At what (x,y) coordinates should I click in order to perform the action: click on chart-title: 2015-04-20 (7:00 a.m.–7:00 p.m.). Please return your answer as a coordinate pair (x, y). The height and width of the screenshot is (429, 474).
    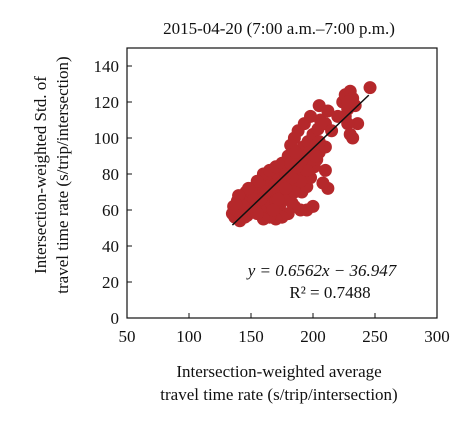
    Looking at the image, I should click on (279, 28).